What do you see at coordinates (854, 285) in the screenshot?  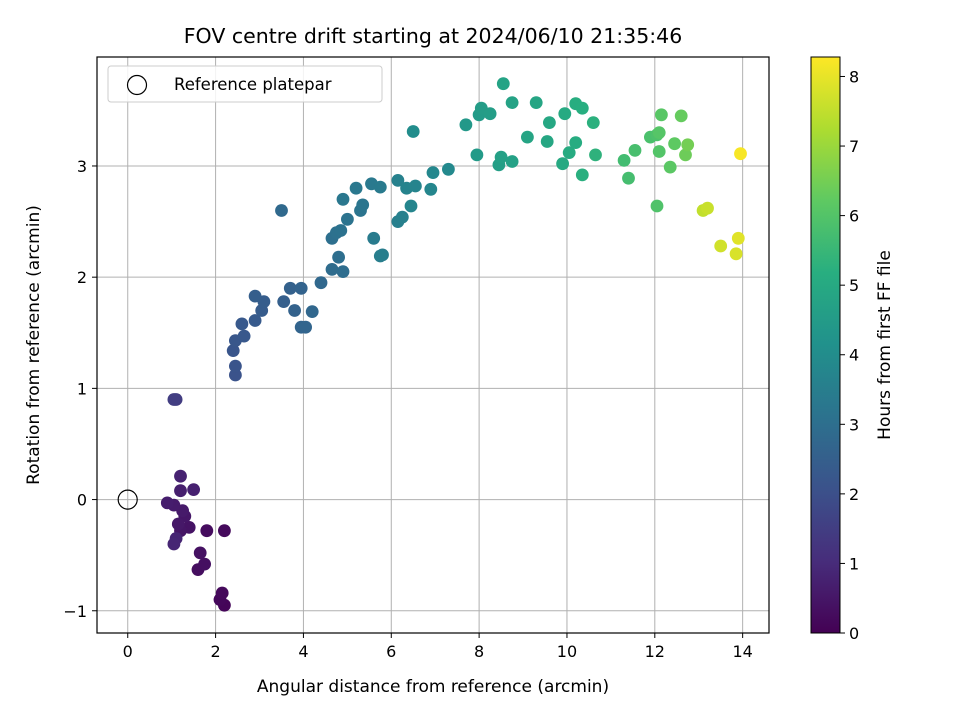 I see `colorbar-tick-label: 5` at bounding box center [854, 285].